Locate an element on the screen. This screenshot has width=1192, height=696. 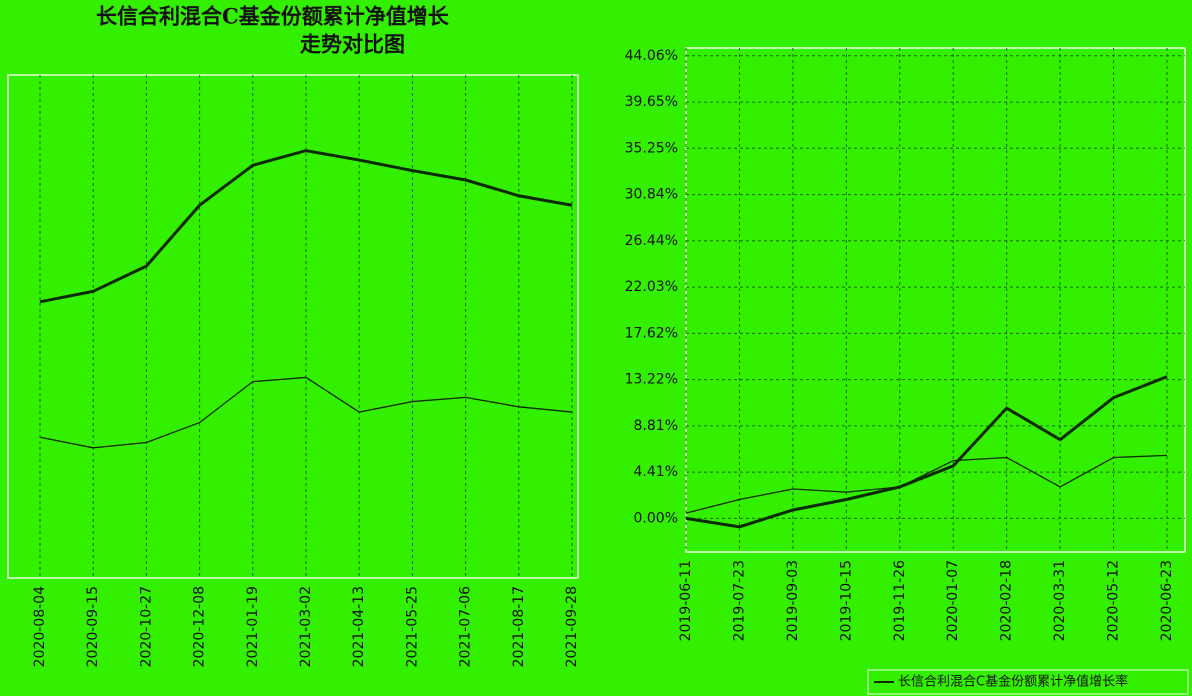
x-tick-label: 2019-07-23 is located at coordinates (739, 600).